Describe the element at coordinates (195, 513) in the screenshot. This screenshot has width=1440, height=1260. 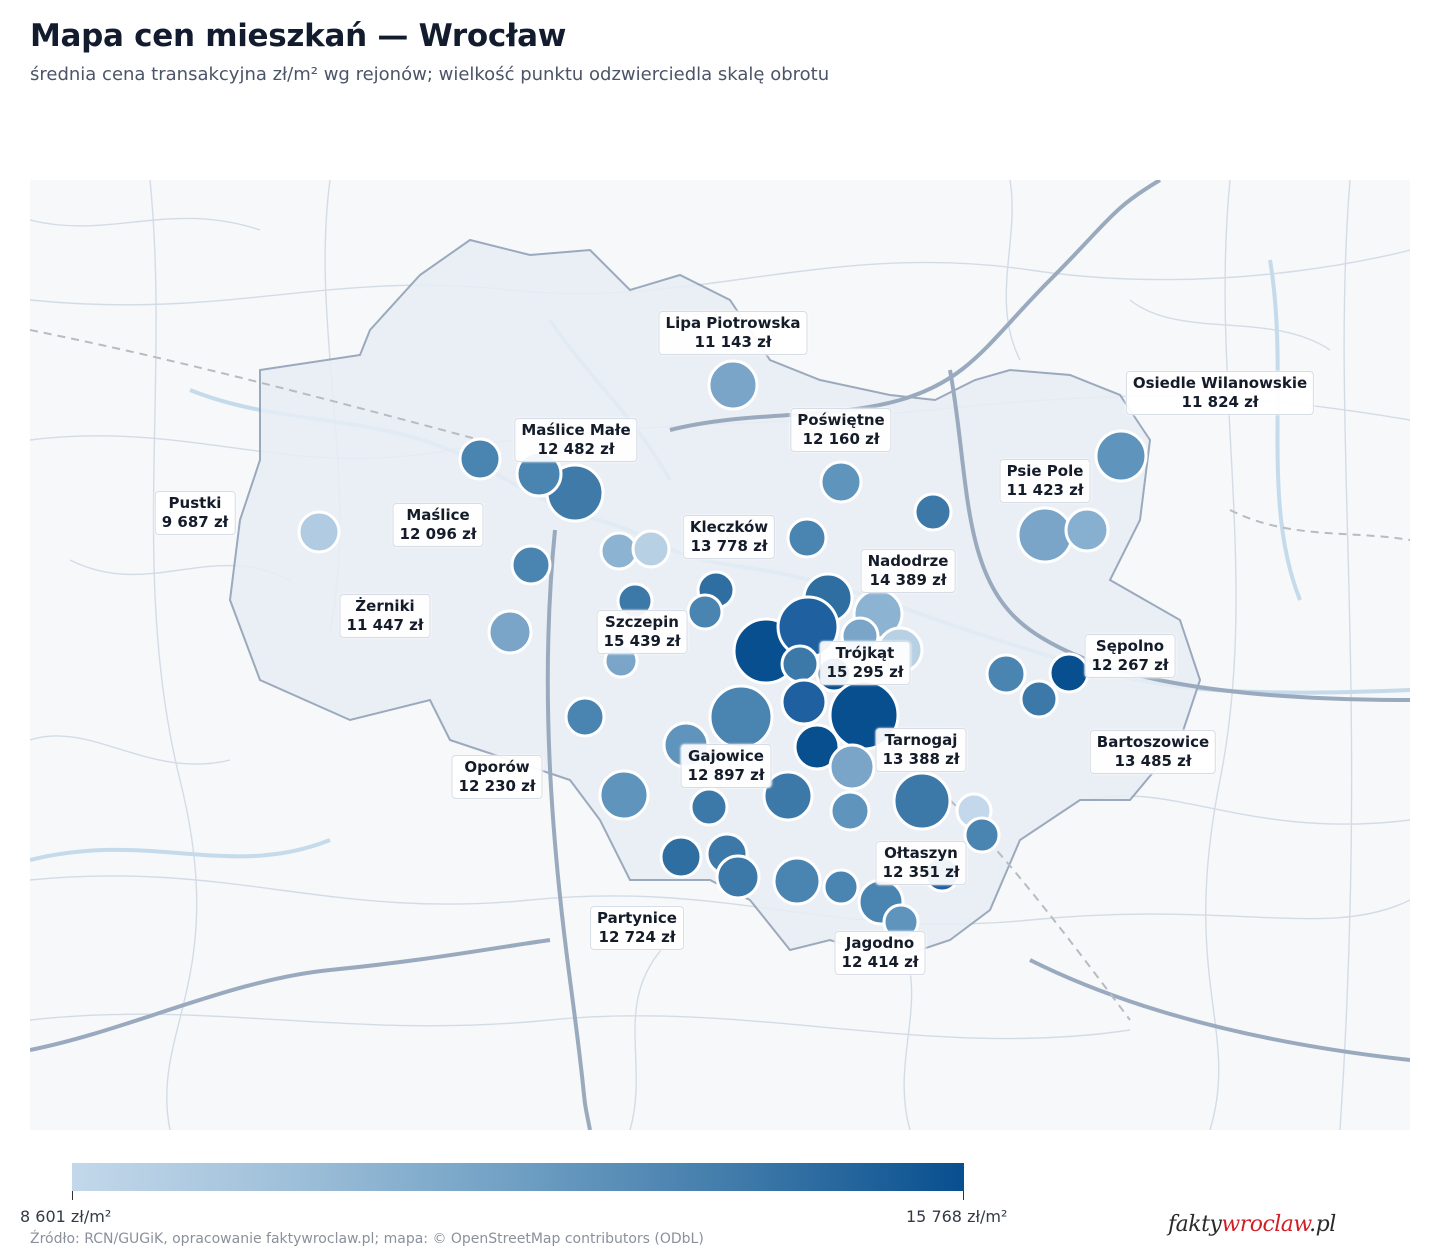
I see `label-pustki: Pustki 9 687 zł` at that location.